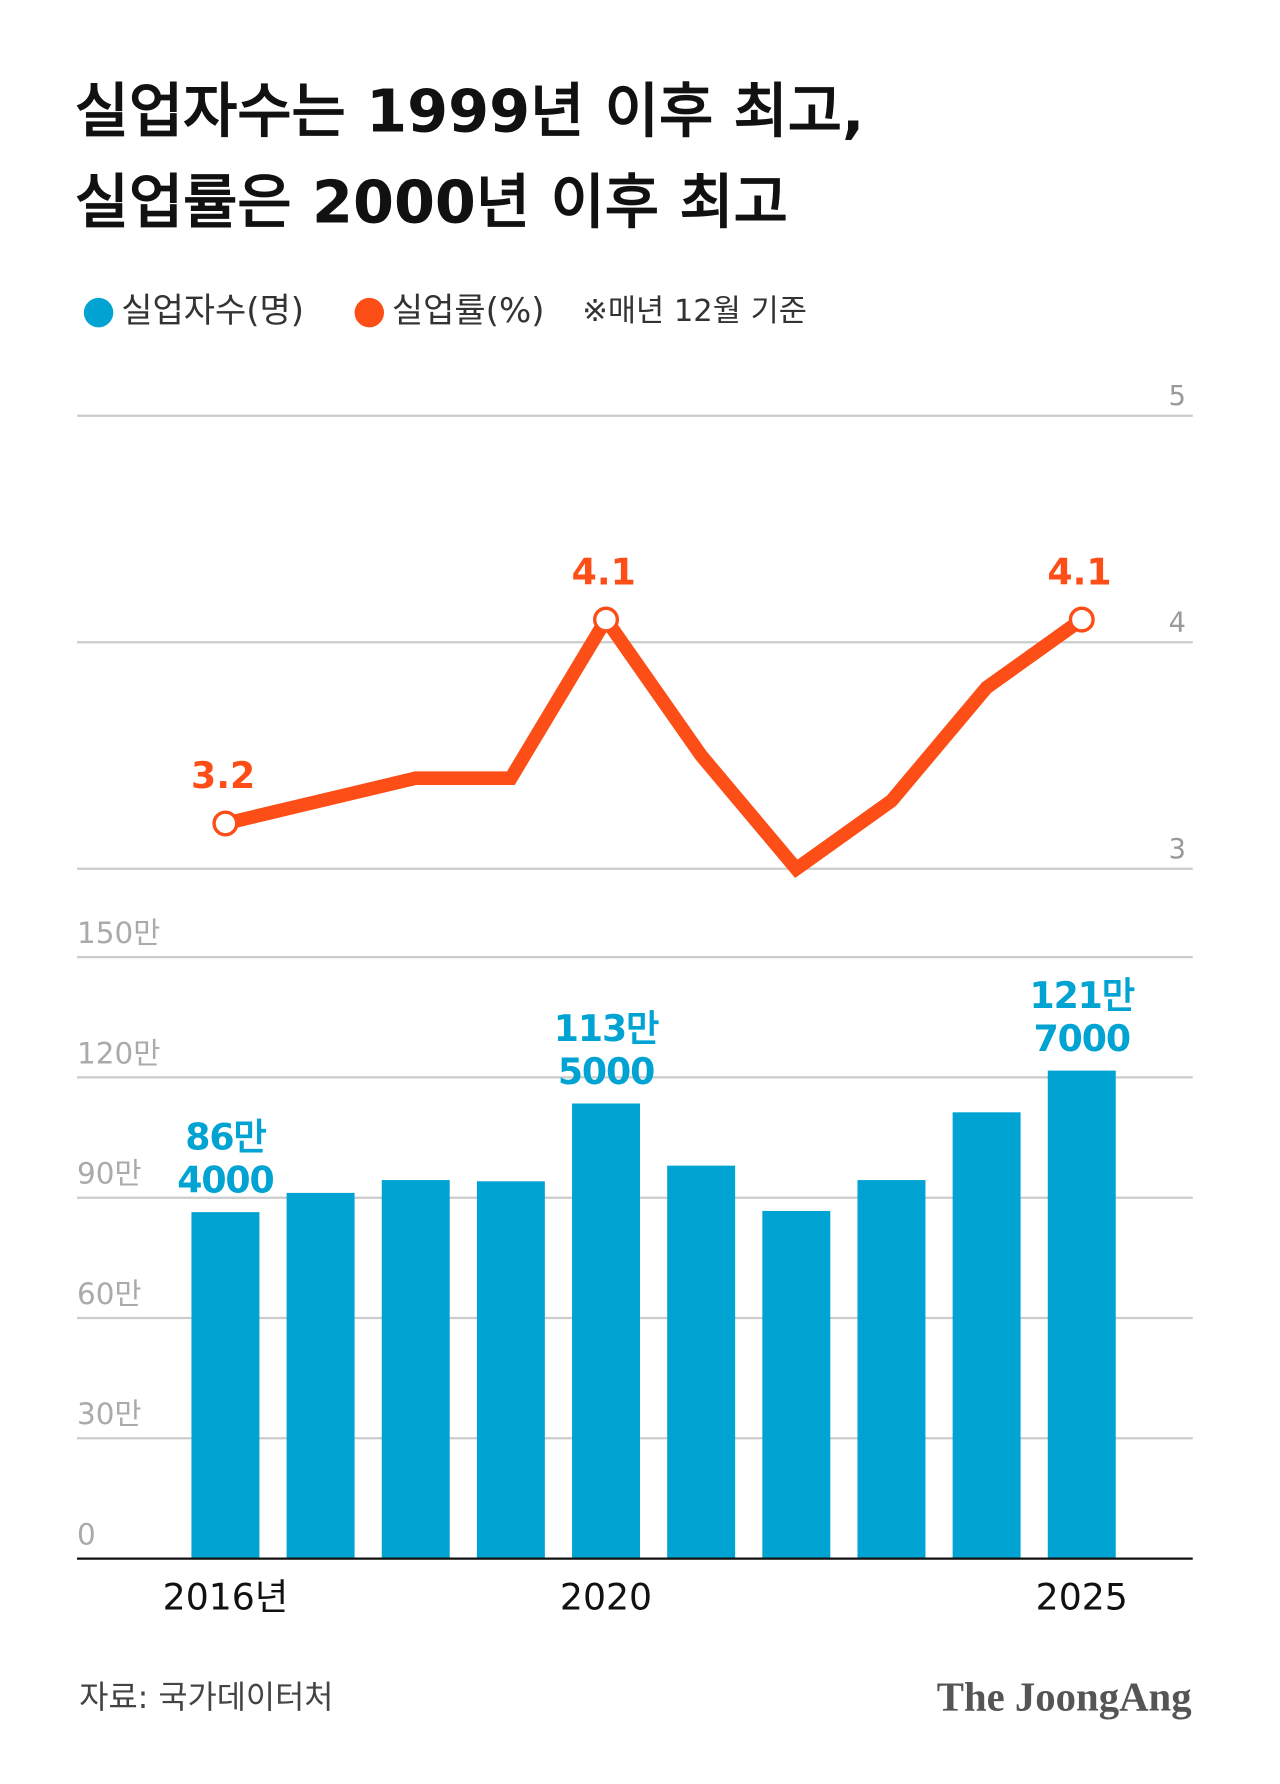  I want to click on x-tick-label: 2020, so click(606, 1596).